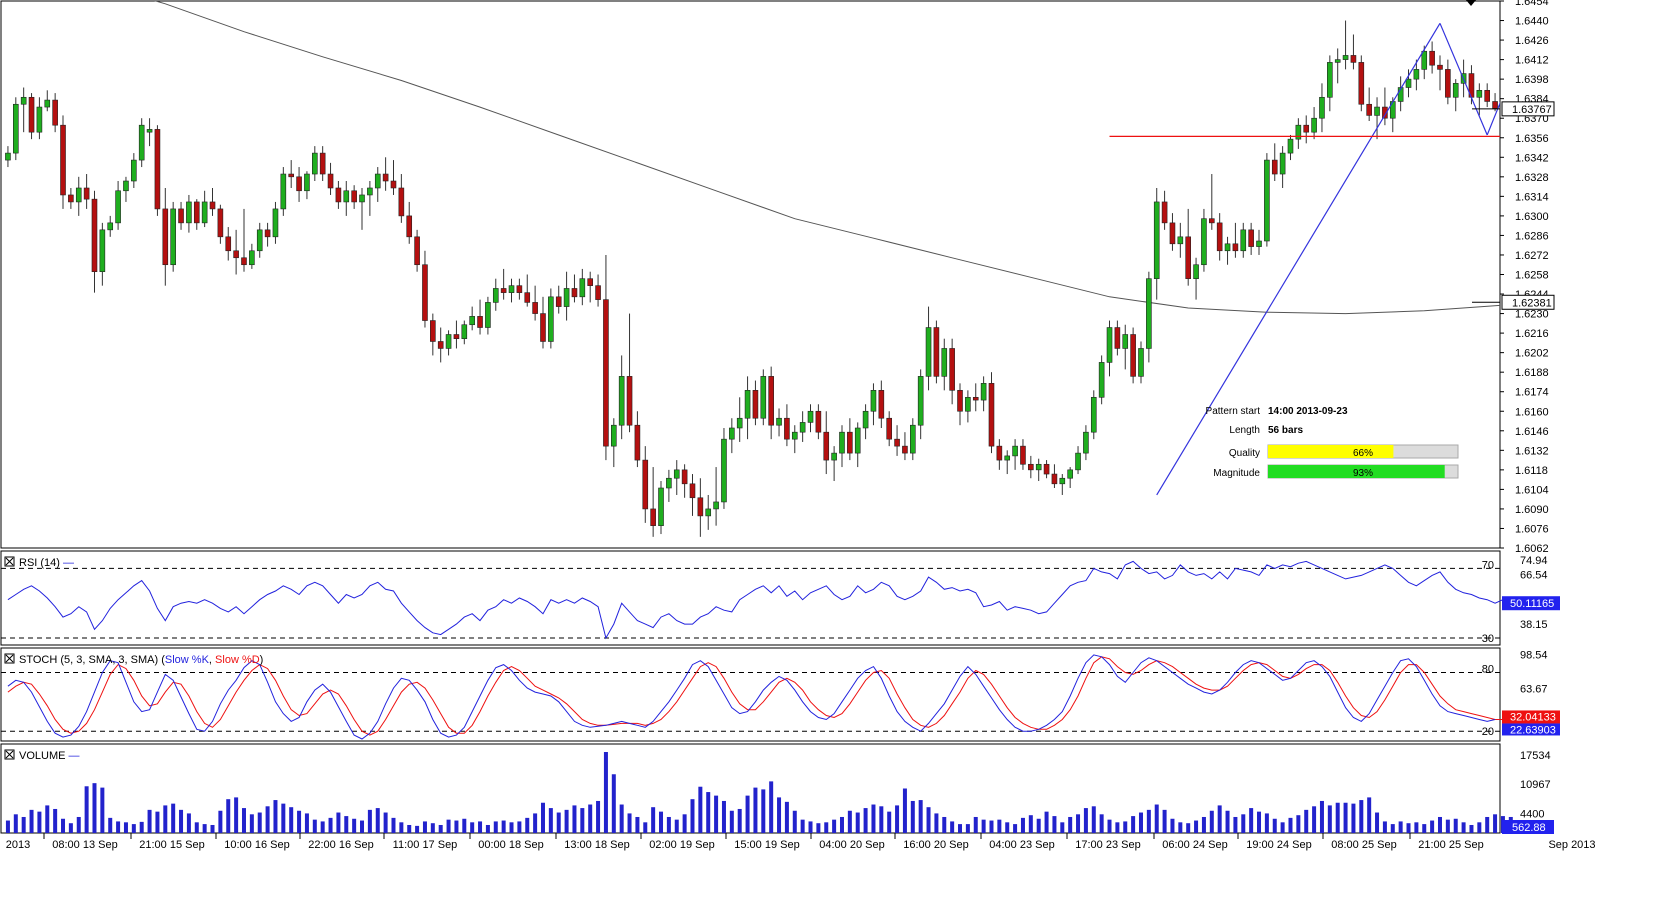  What do you see at coordinates (1532, 139) in the screenshot?
I see `price-tick-label: 1.6356` at bounding box center [1532, 139].